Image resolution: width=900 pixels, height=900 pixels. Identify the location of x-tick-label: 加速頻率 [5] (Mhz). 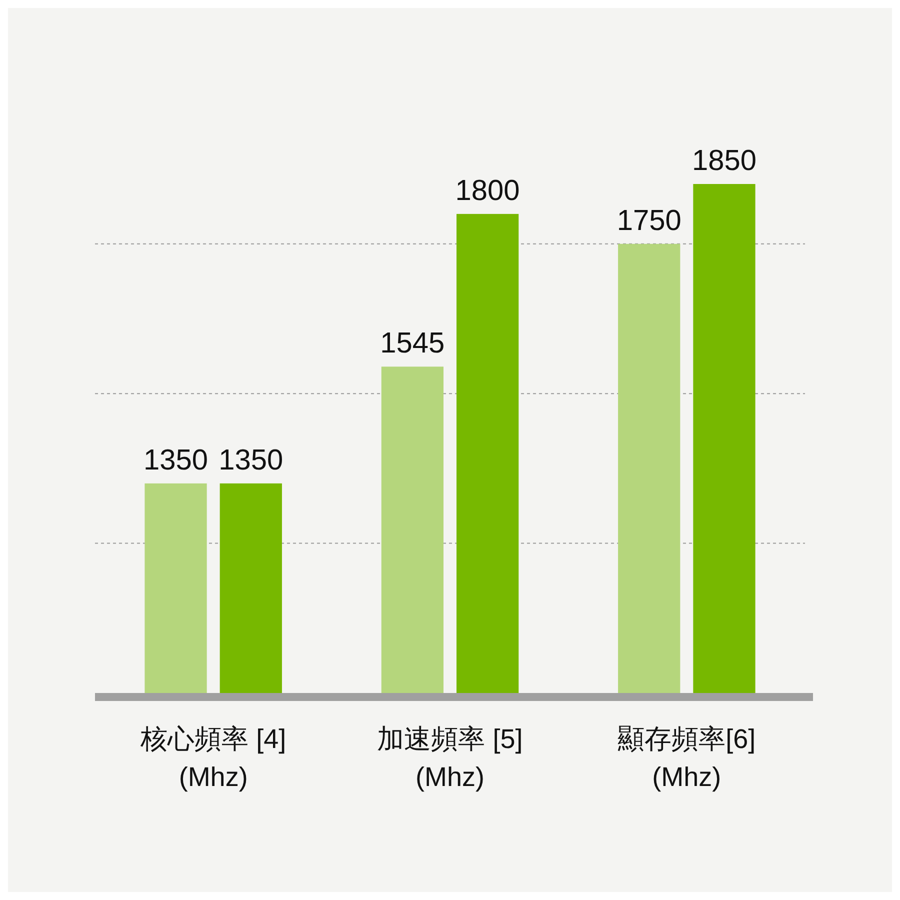
(450, 758).